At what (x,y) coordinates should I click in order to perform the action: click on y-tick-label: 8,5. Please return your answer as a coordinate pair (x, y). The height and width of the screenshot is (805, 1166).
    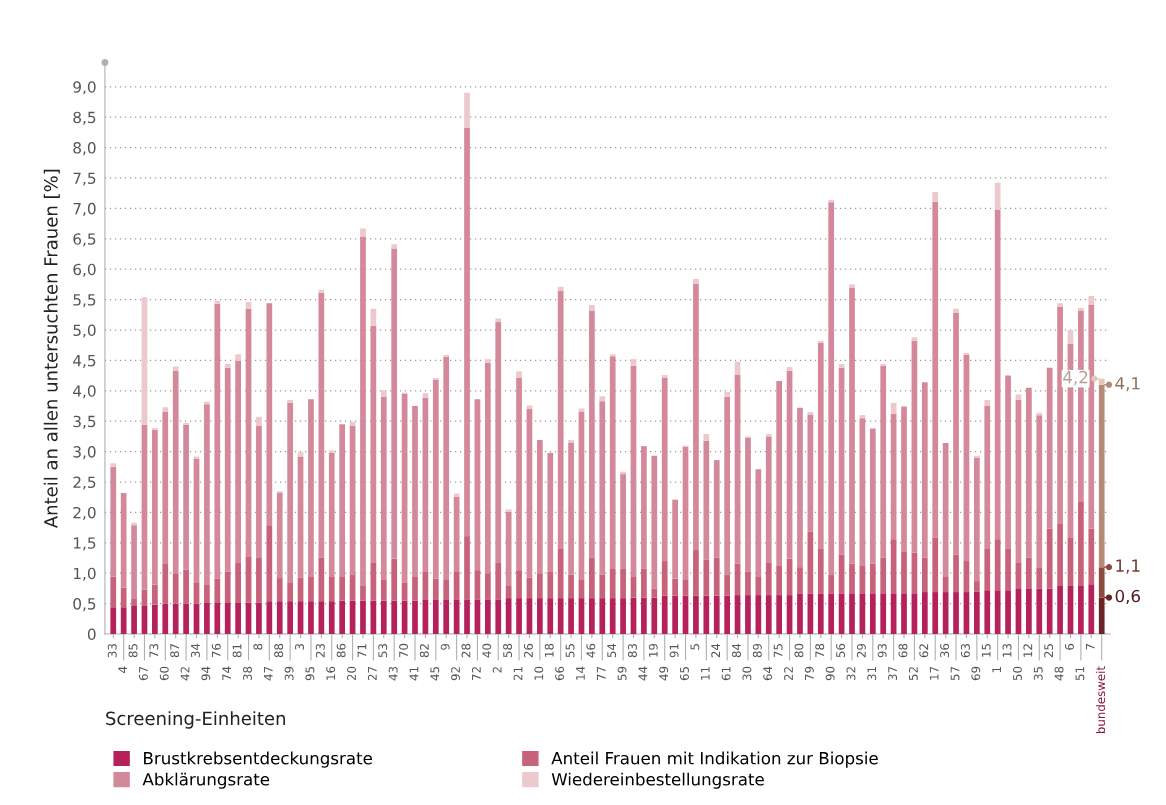
    Looking at the image, I should click on (84, 118).